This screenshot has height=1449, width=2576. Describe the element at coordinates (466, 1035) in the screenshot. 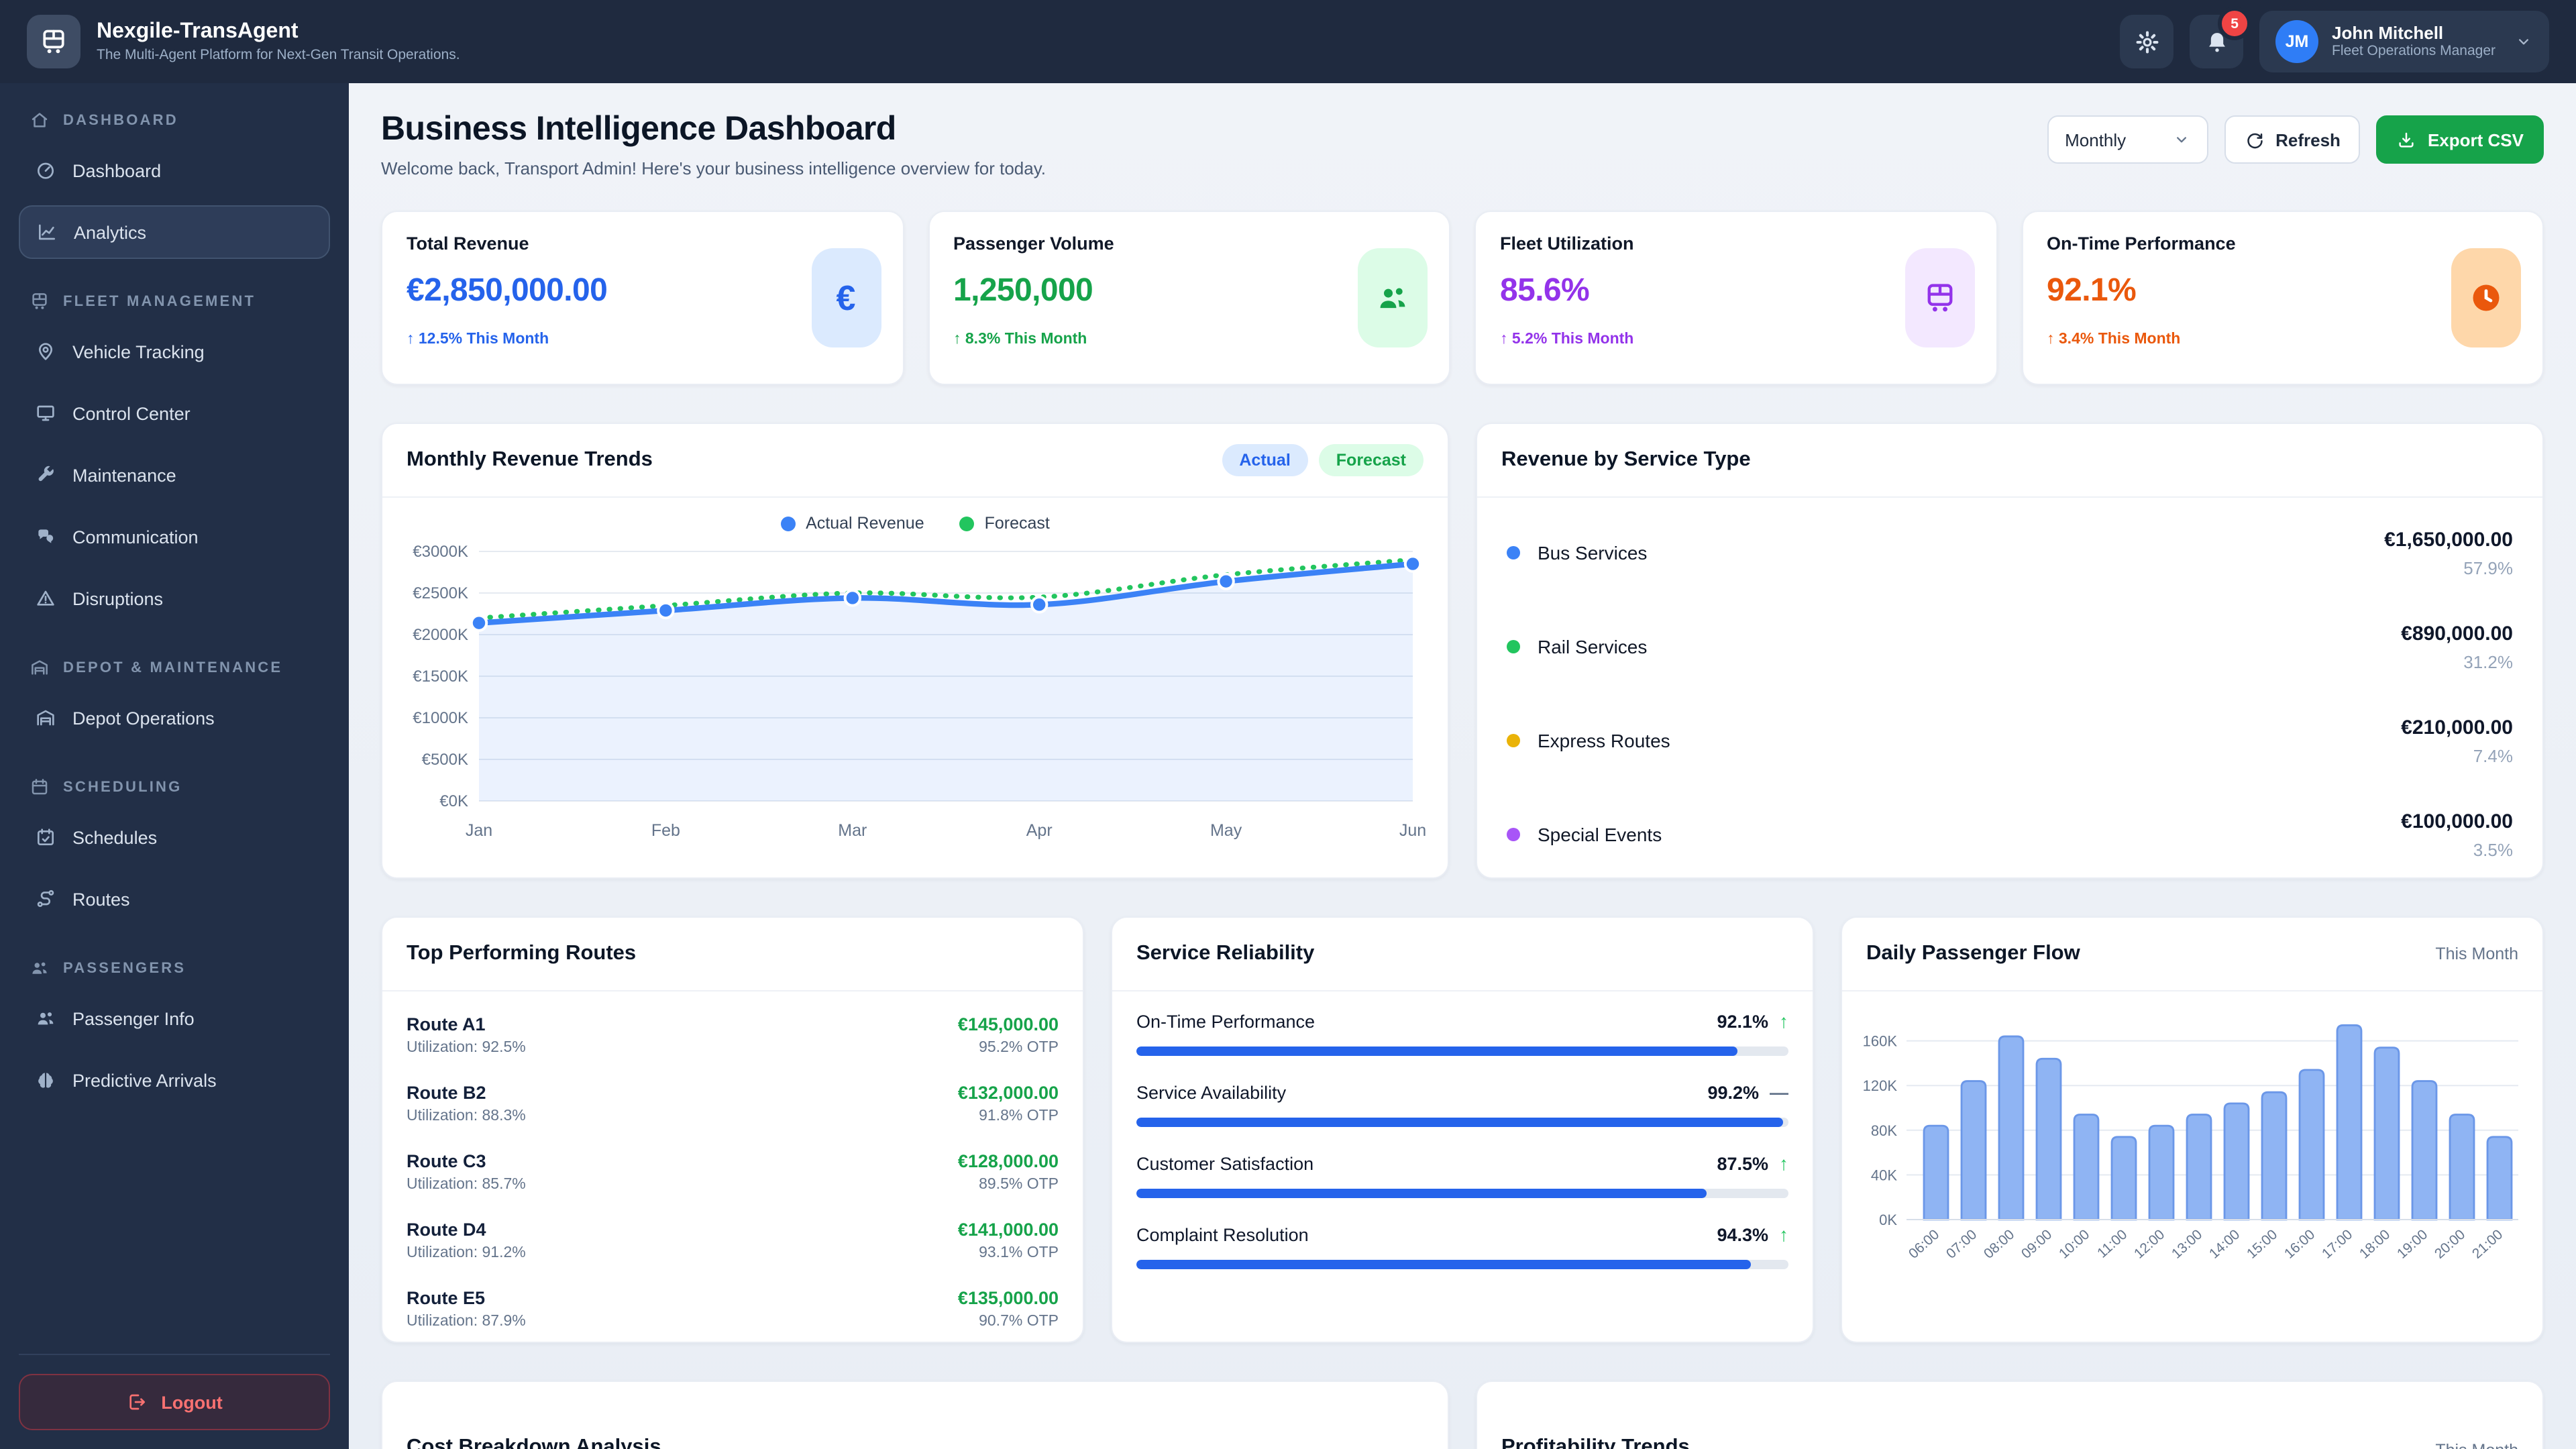

I see `route-info: Route A1 Utilization: 92.5%` at that location.